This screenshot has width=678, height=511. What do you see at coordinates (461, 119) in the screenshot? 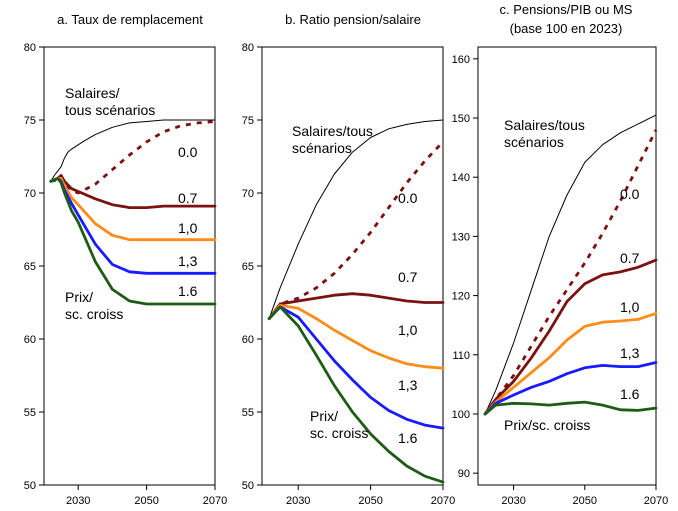
I see `y-tick-label: 150` at bounding box center [461, 119].